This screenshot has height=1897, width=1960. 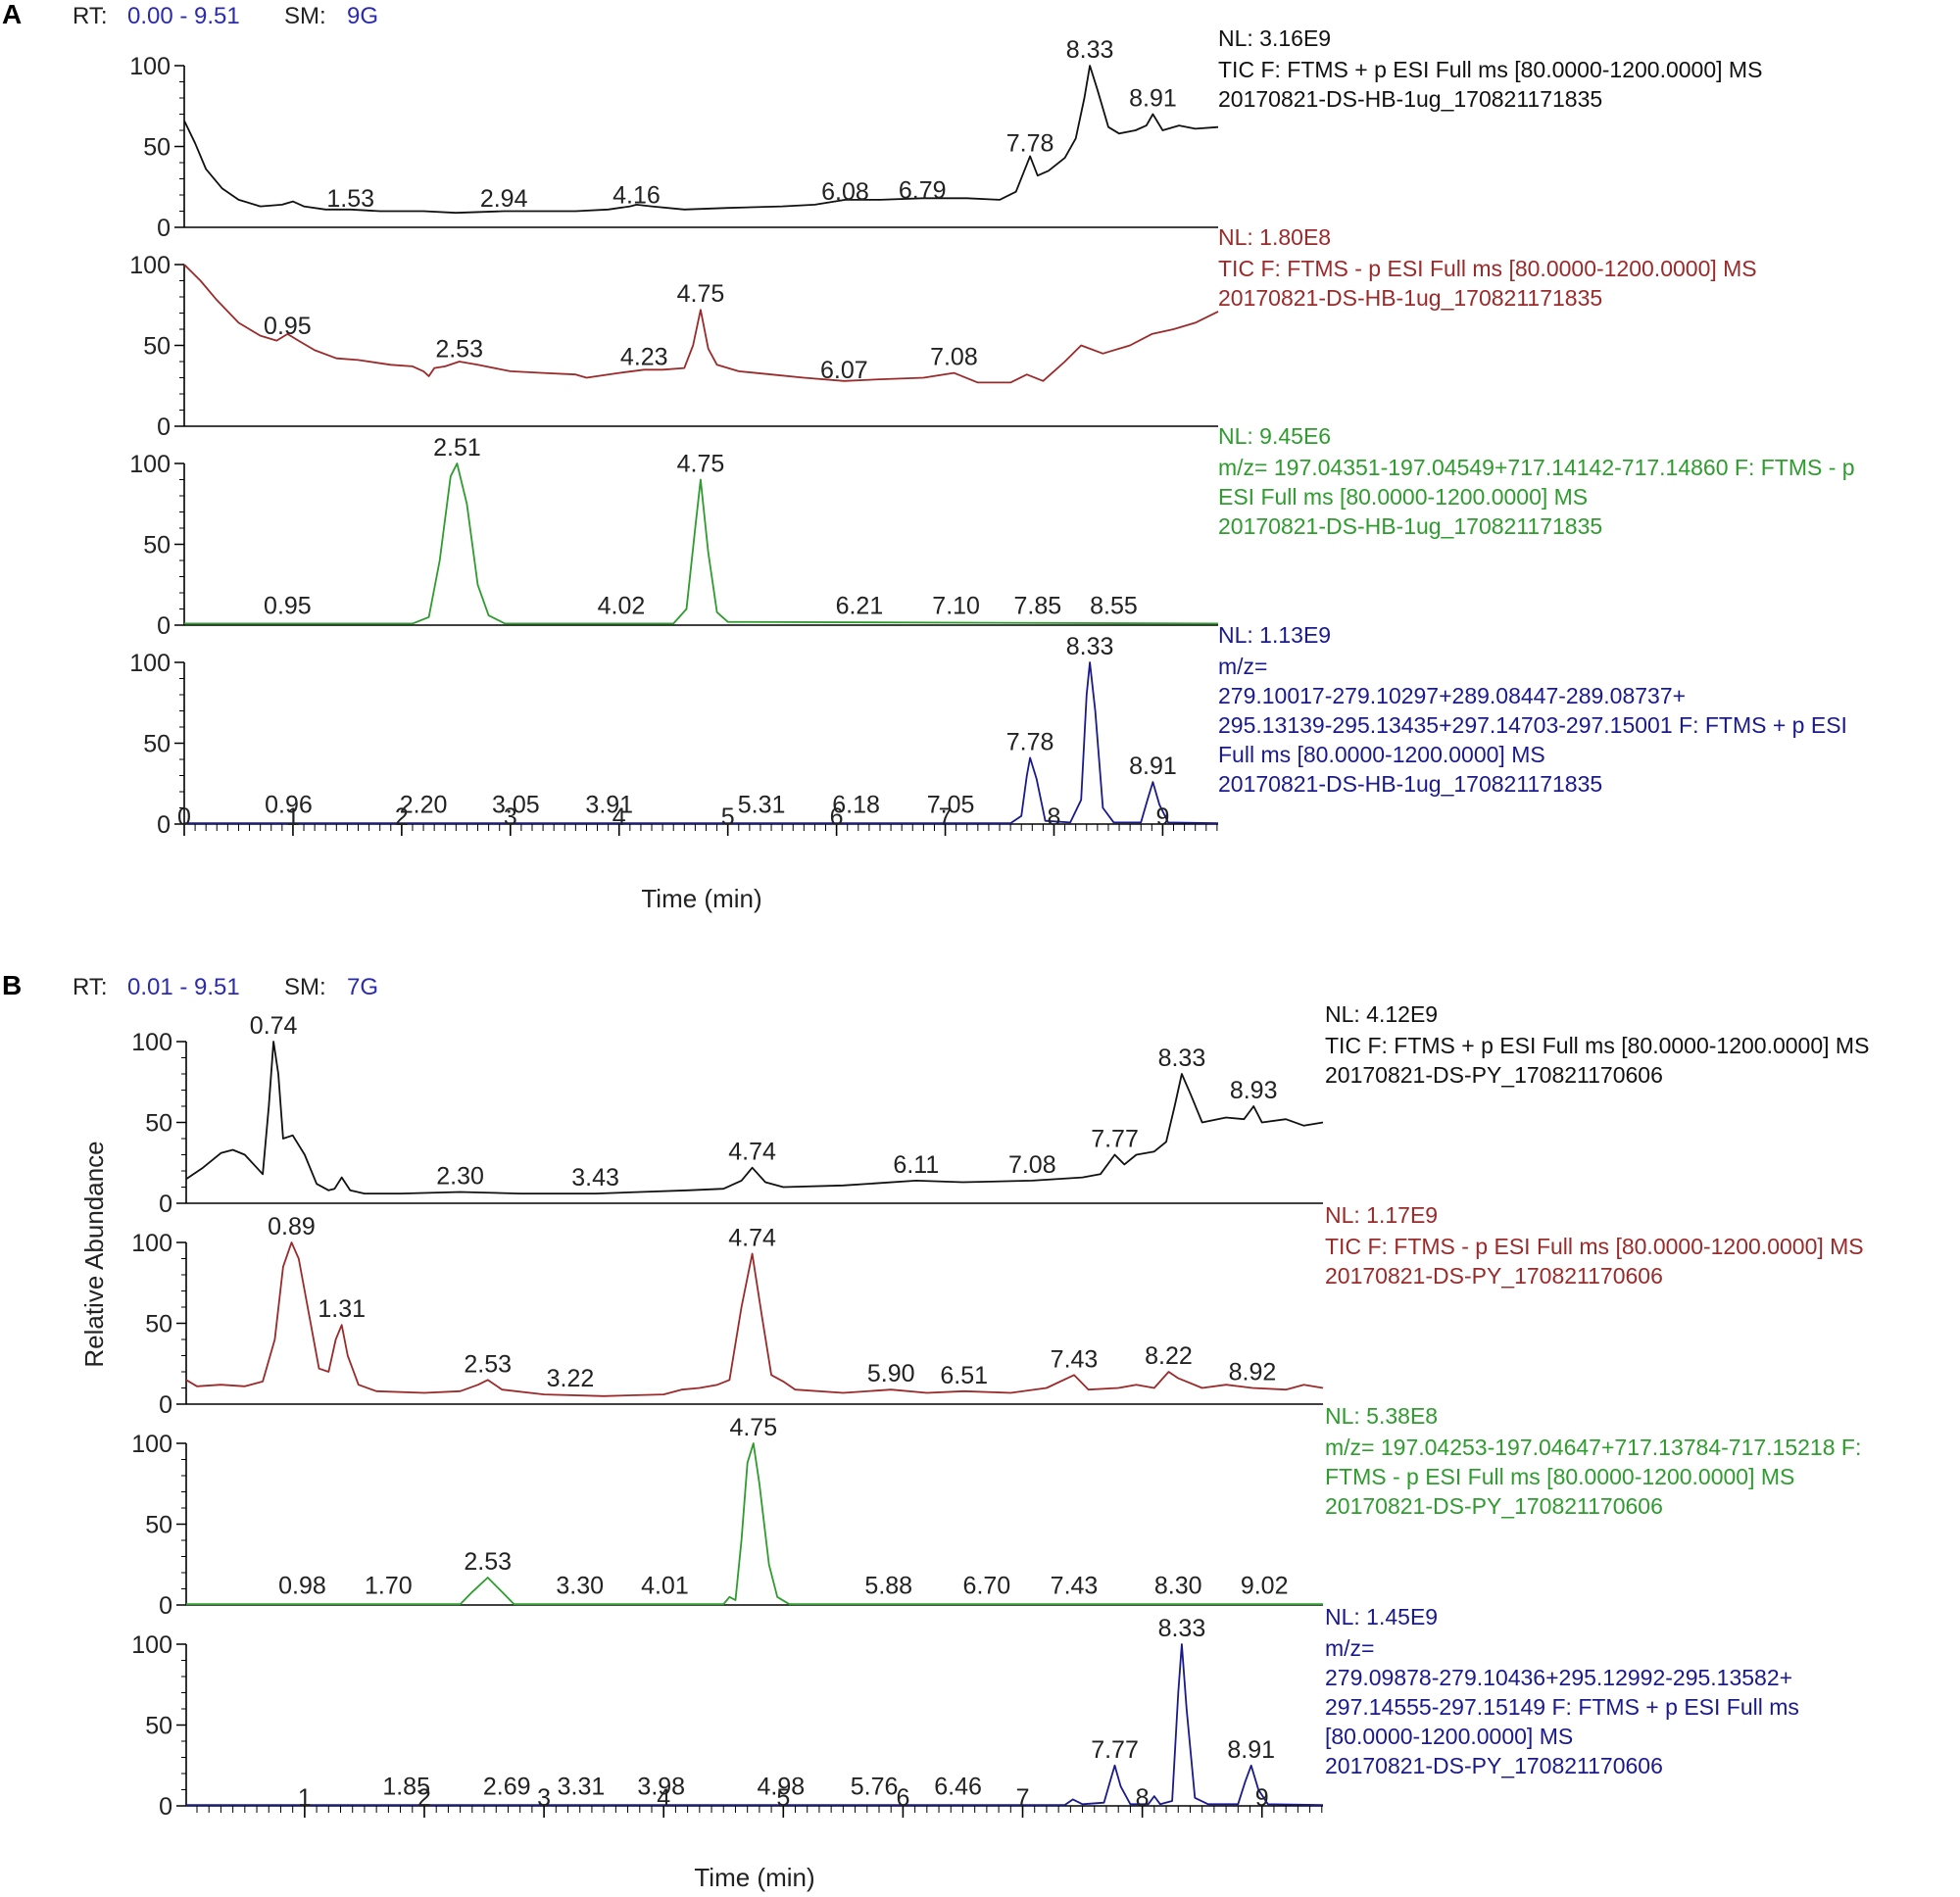 I want to click on panel-a-trace-1-peak-label: 2.94, so click(x=504, y=199).